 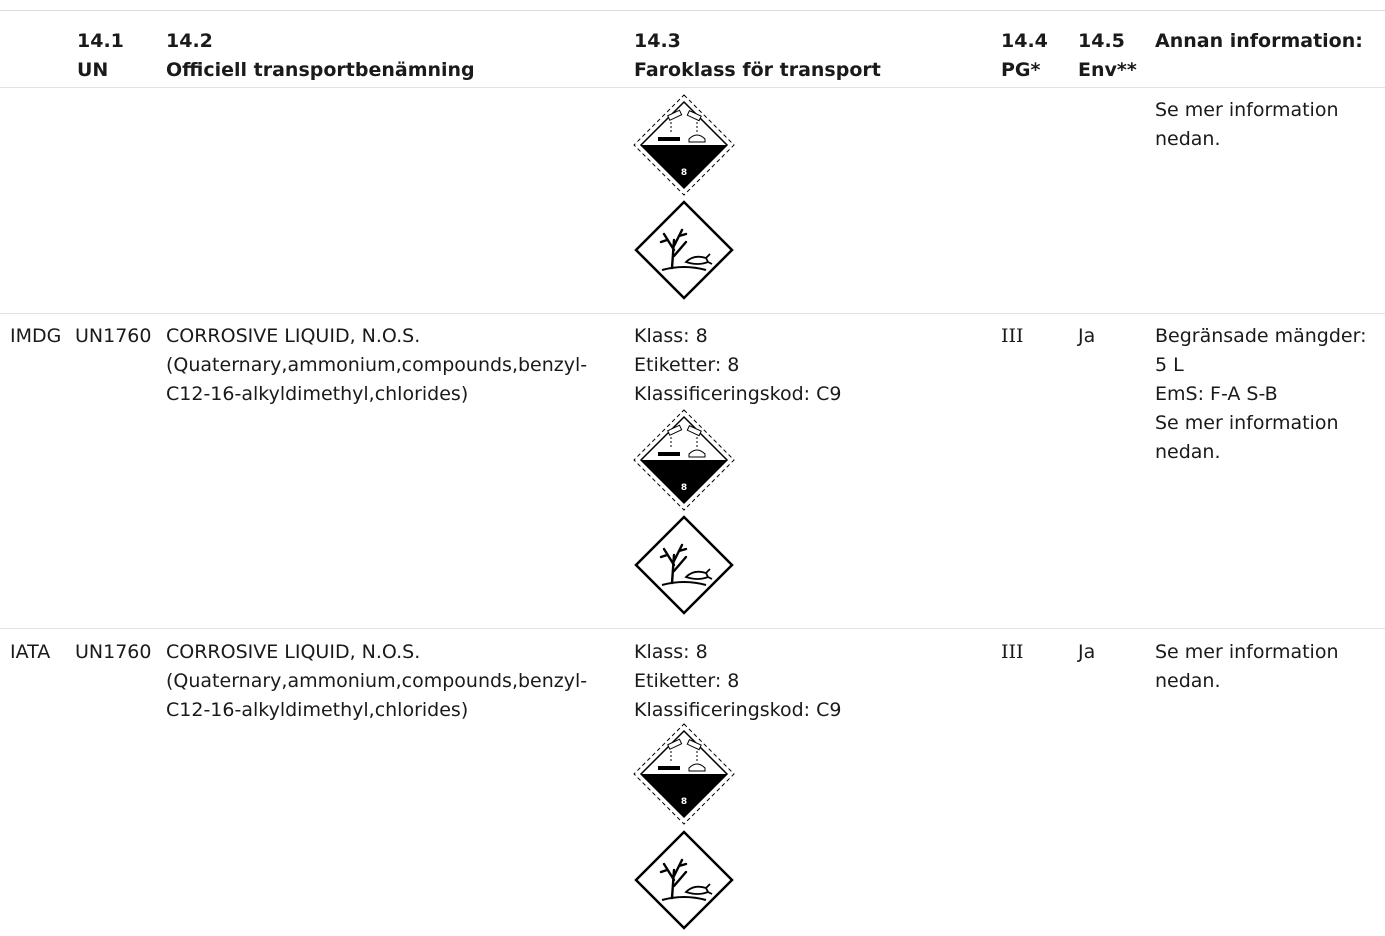 What do you see at coordinates (1107, 70) in the screenshot?
I see `header-env-label: Env**` at bounding box center [1107, 70].